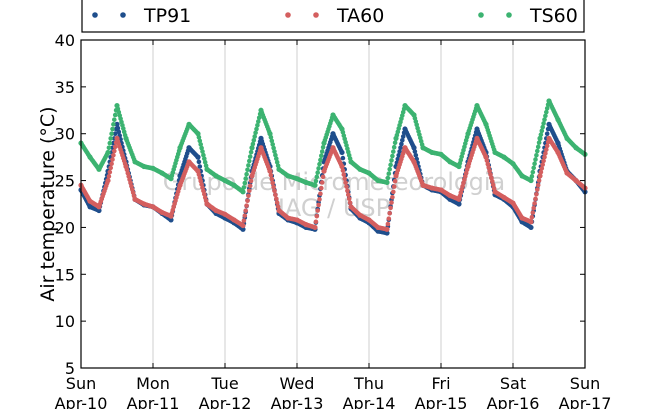 The image size is (650, 409). Describe the element at coordinates (81, 383) in the screenshot. I see `x-tick-day-label: Sun` at that location.